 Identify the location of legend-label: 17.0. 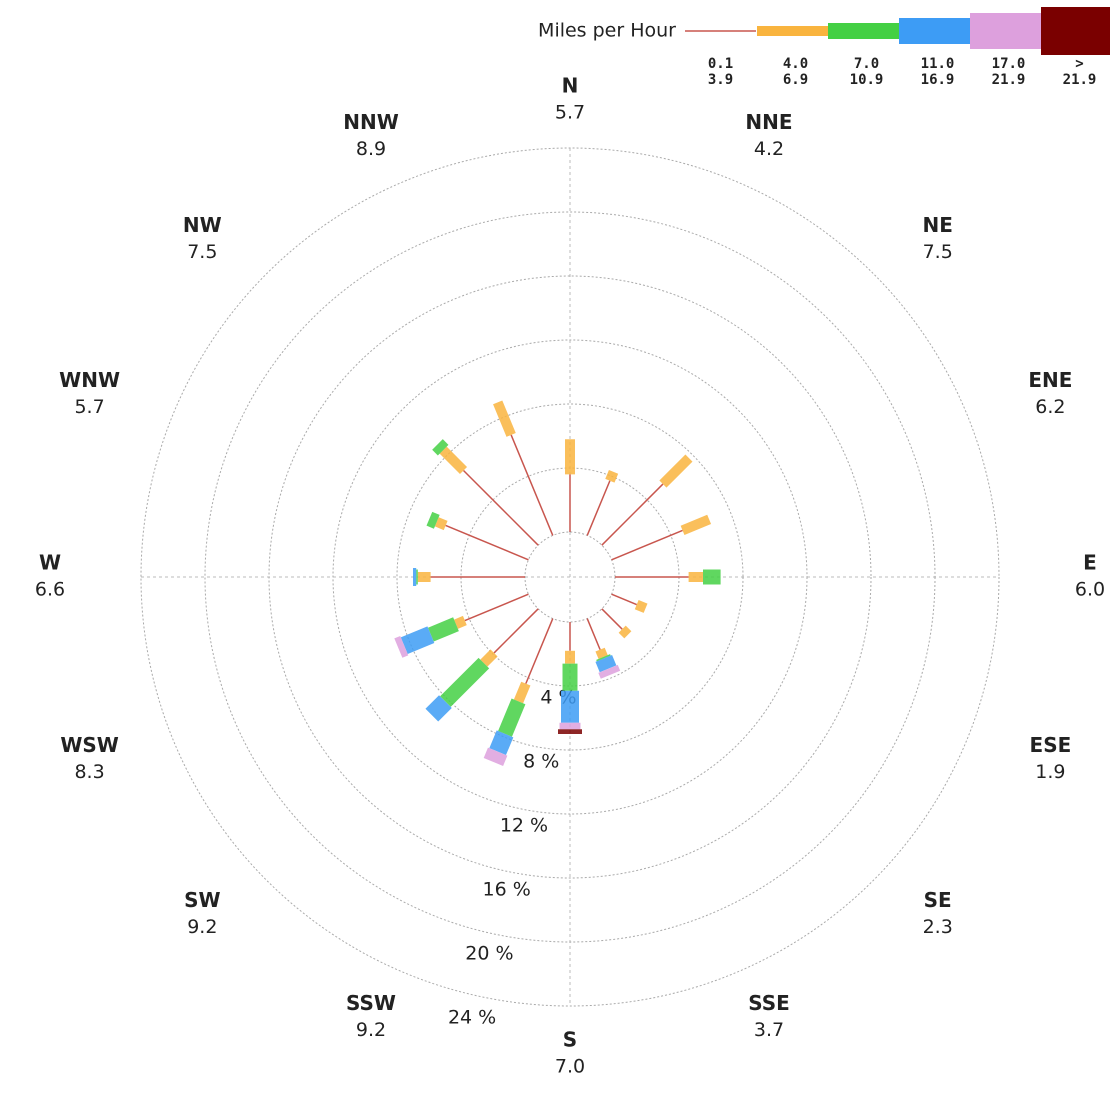
(1009, 64).